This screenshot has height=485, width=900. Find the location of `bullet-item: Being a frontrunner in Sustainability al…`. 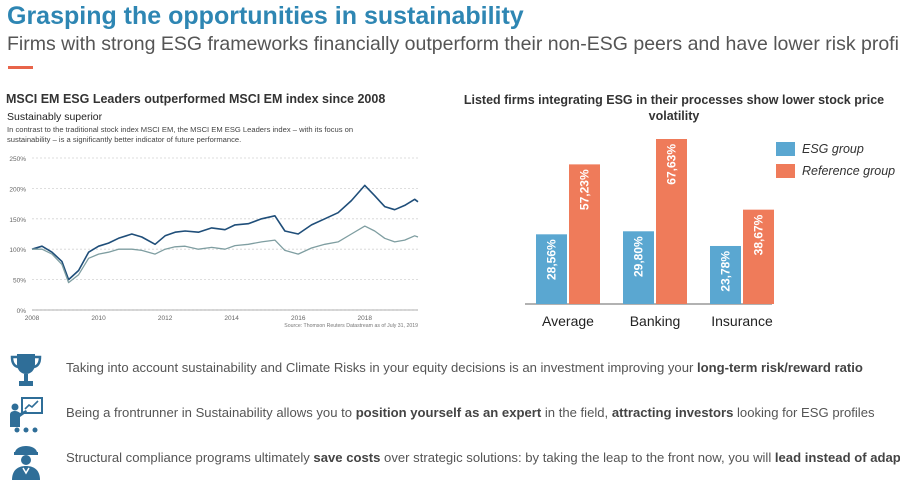

bullet-item: Being a frontrunner in Sustainability al… is located at coordinates (450, 415).